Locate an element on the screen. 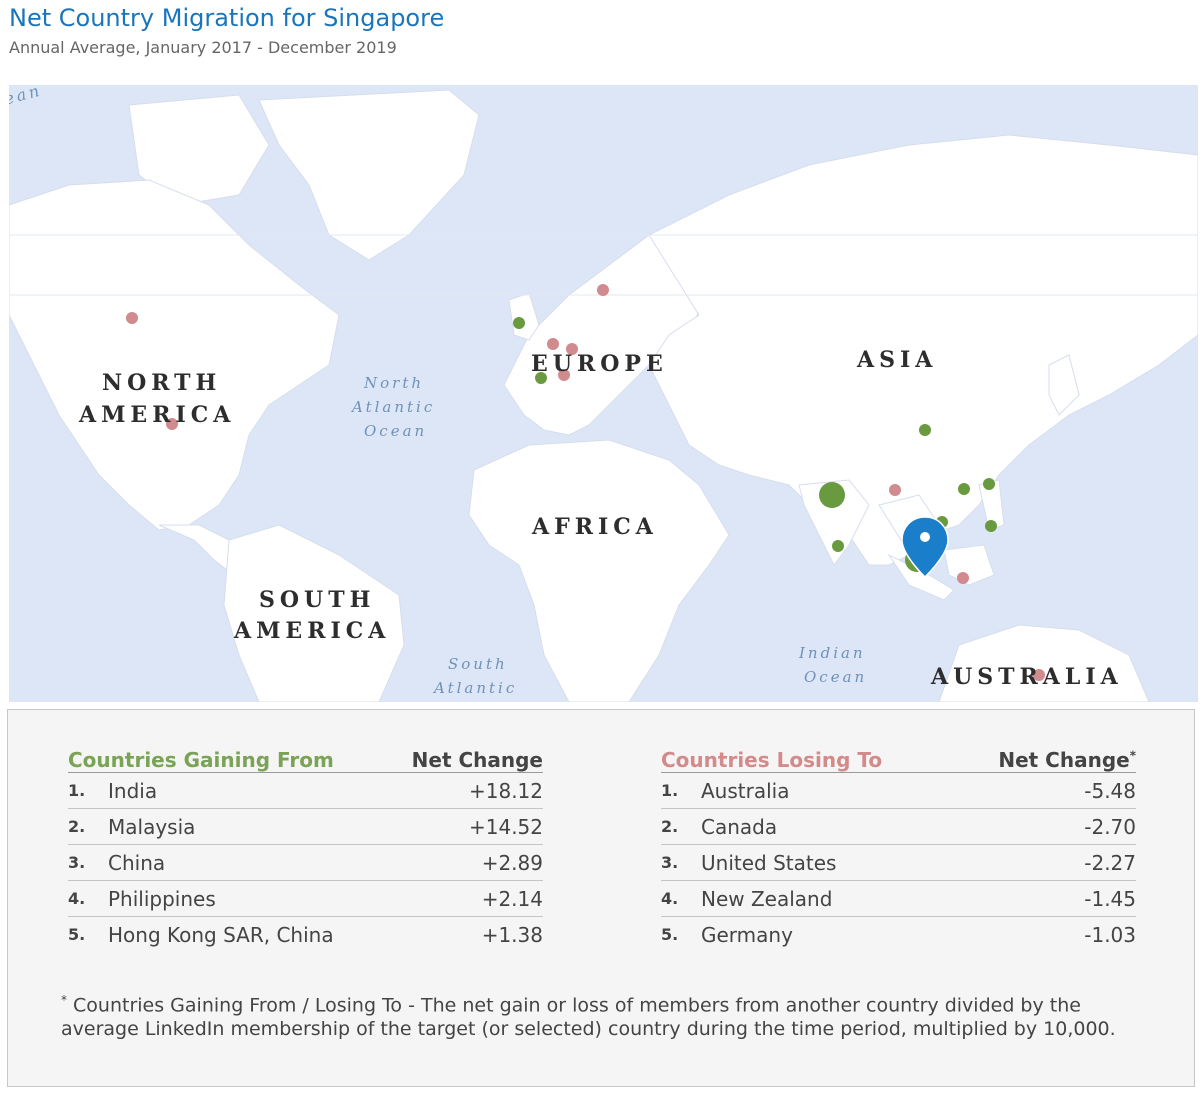 This screenshot has height=1093, width=1204. japan-land is located at coordinates (1064, 385).